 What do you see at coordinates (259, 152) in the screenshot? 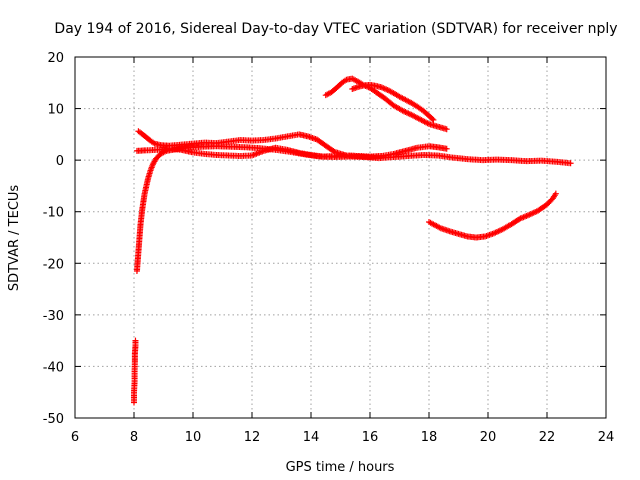
I see `series-arc-flat` at bounding box center [259, 152].